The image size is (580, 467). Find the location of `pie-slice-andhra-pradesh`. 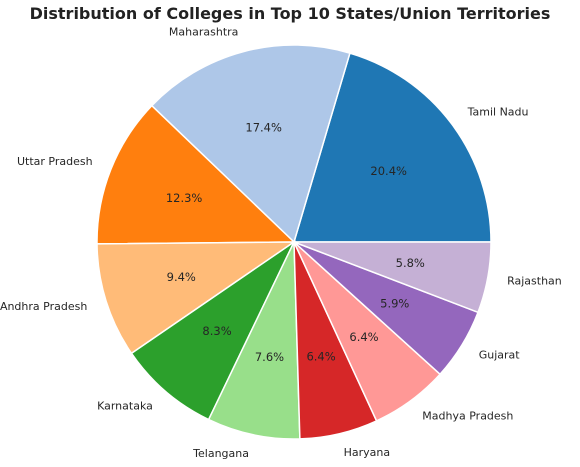

pie-slice-andhra-pradesh is located at coordinates (196, 298).